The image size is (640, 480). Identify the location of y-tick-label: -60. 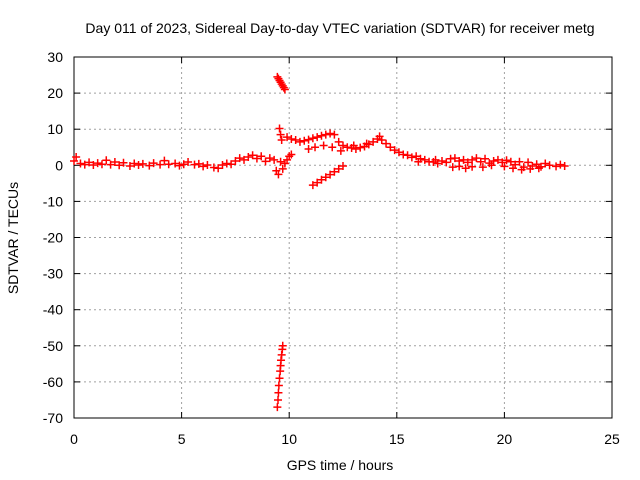
(53, 382).